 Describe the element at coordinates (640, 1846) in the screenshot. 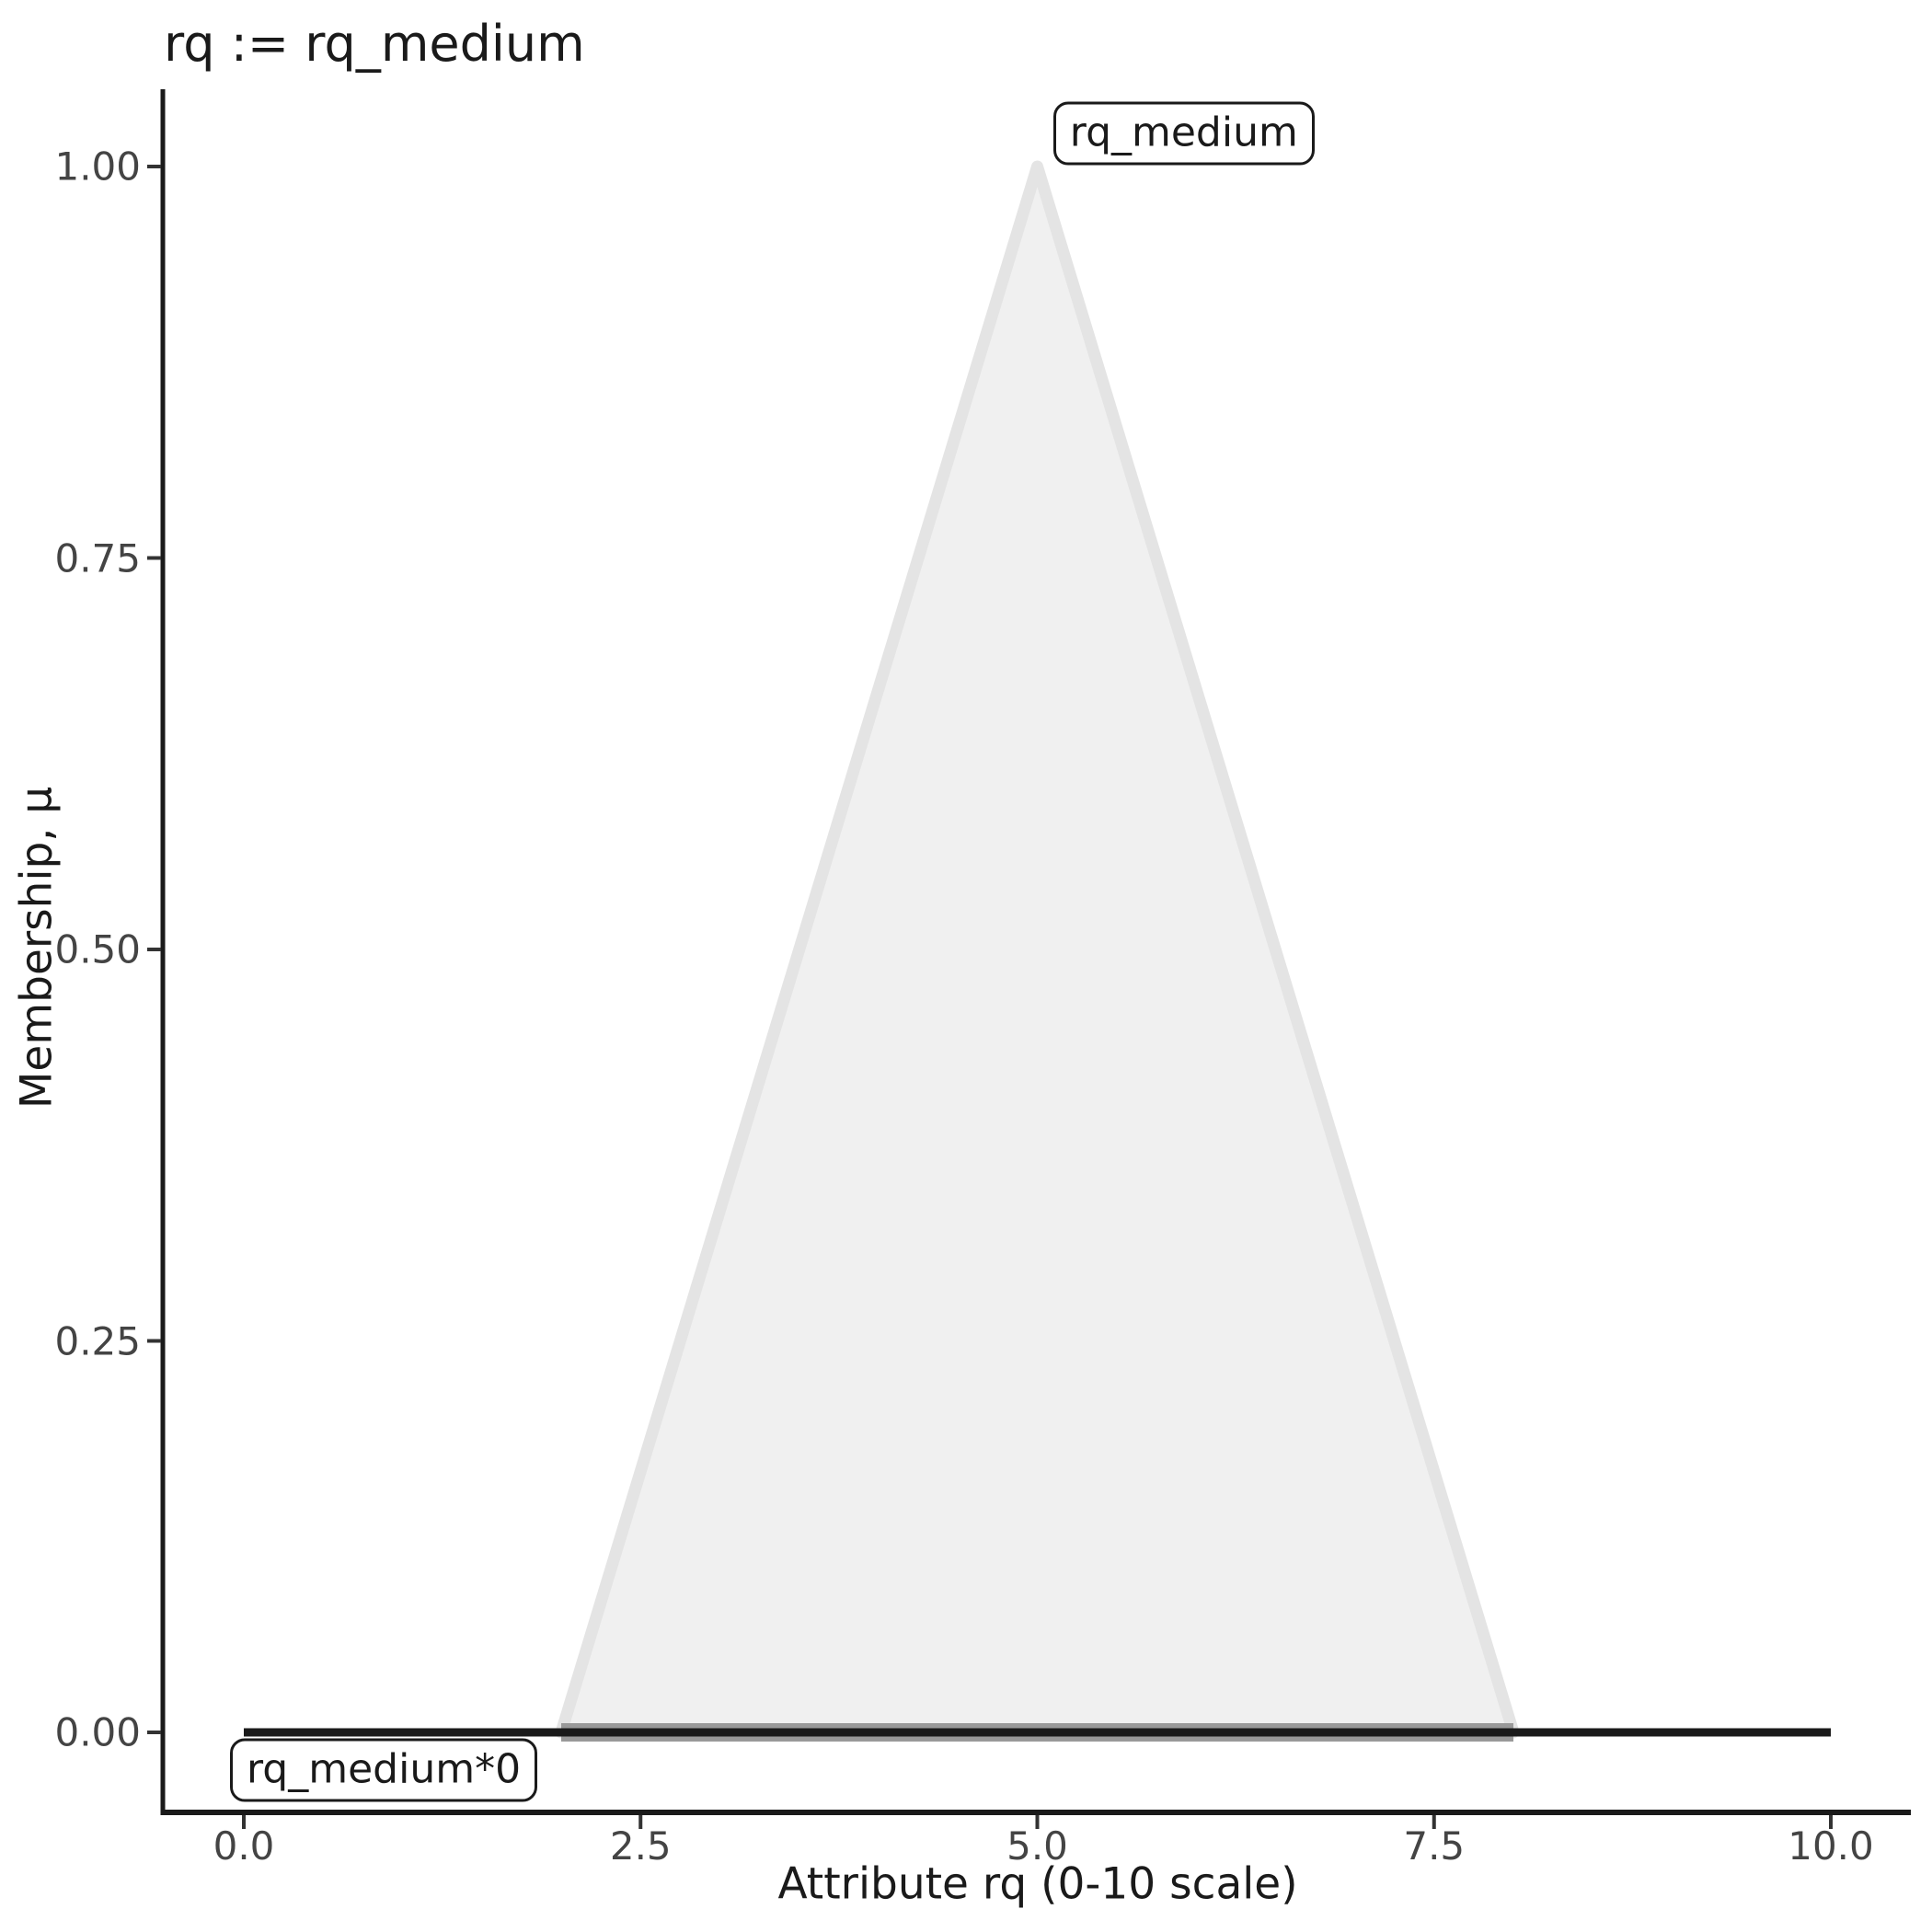

I see `x-tick-label: 2.5` at that location.